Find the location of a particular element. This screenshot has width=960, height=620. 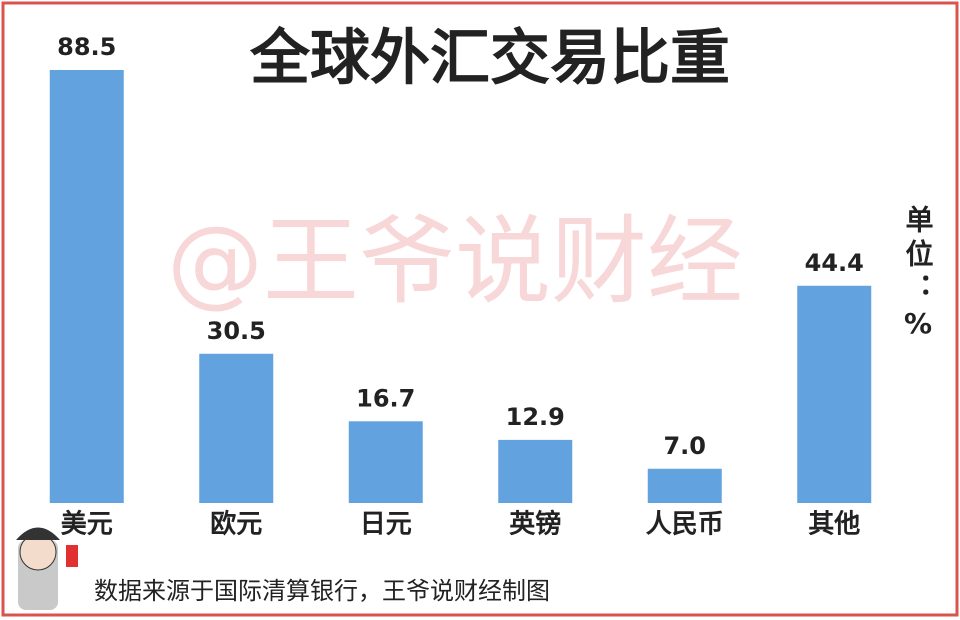

x-tick-label: 美元 is located at coordinates (87, 524).